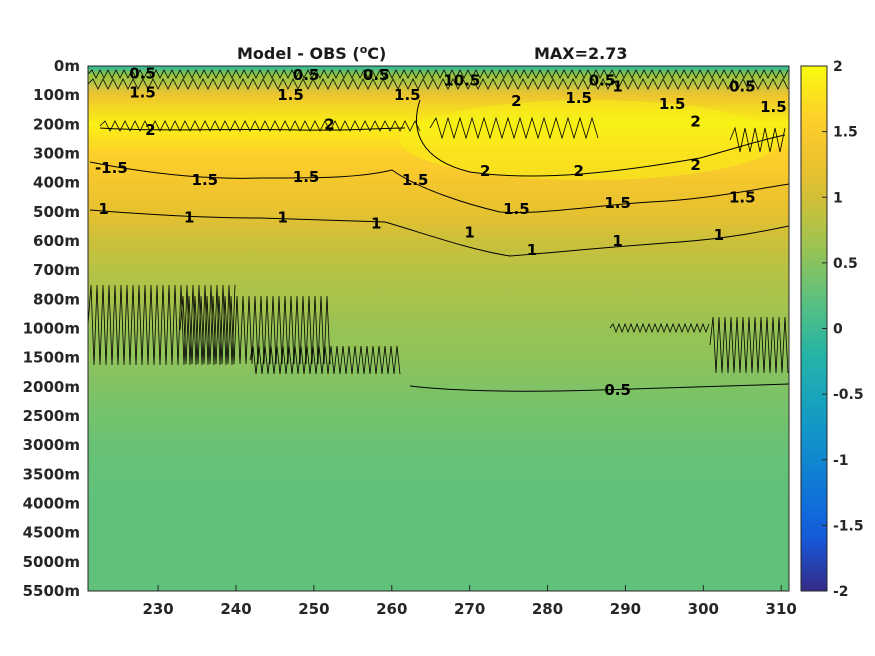 The height and width of the screenshot is (656, 875). I want to click on x-tick-label: 240, so click(235, 609).